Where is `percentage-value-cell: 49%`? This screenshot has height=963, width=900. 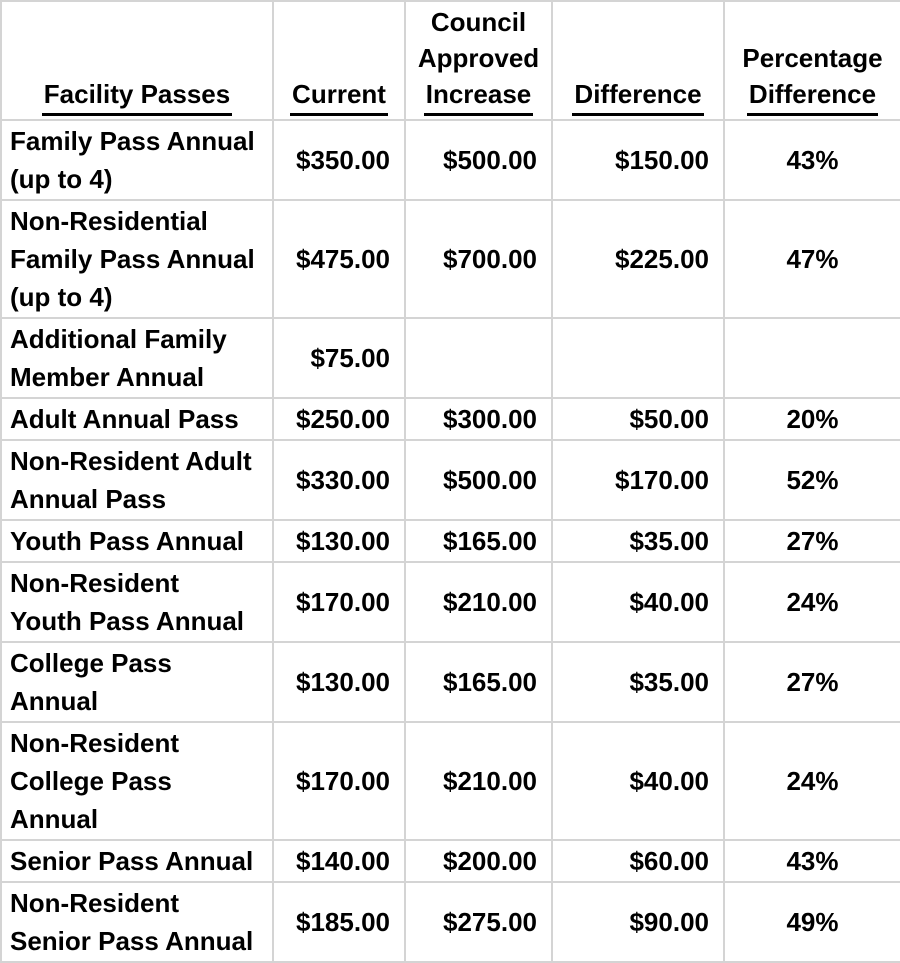
percentage-value-cell: 49% is located at coordinates (811, 922).